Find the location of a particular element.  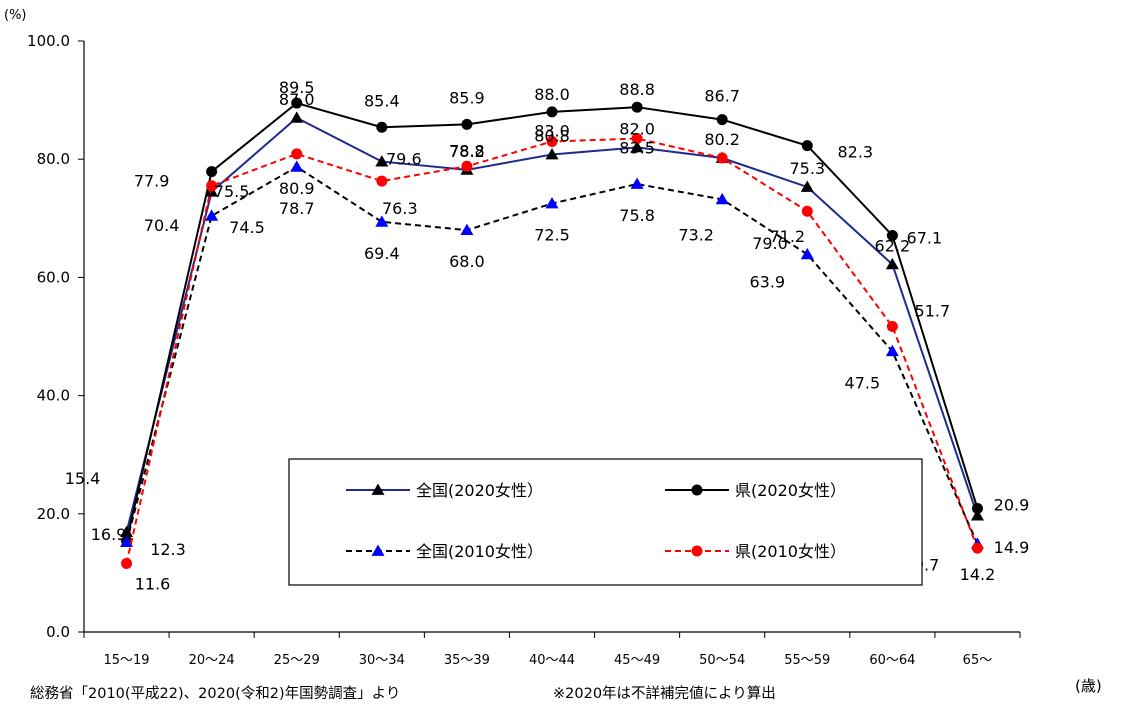

x-tick-label: 30～34 is located at coordinates (382, 660).